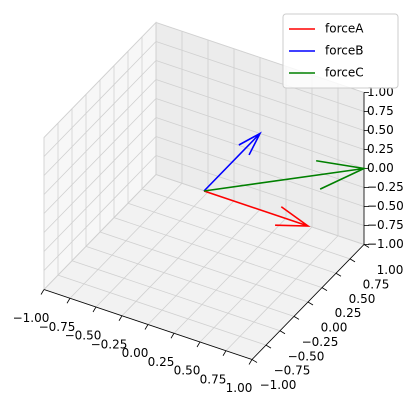  What do you see at coordinates (376, 284) in the screenshot?
I see `y-tick-label: 0.75` at bounding box center [376, 284].